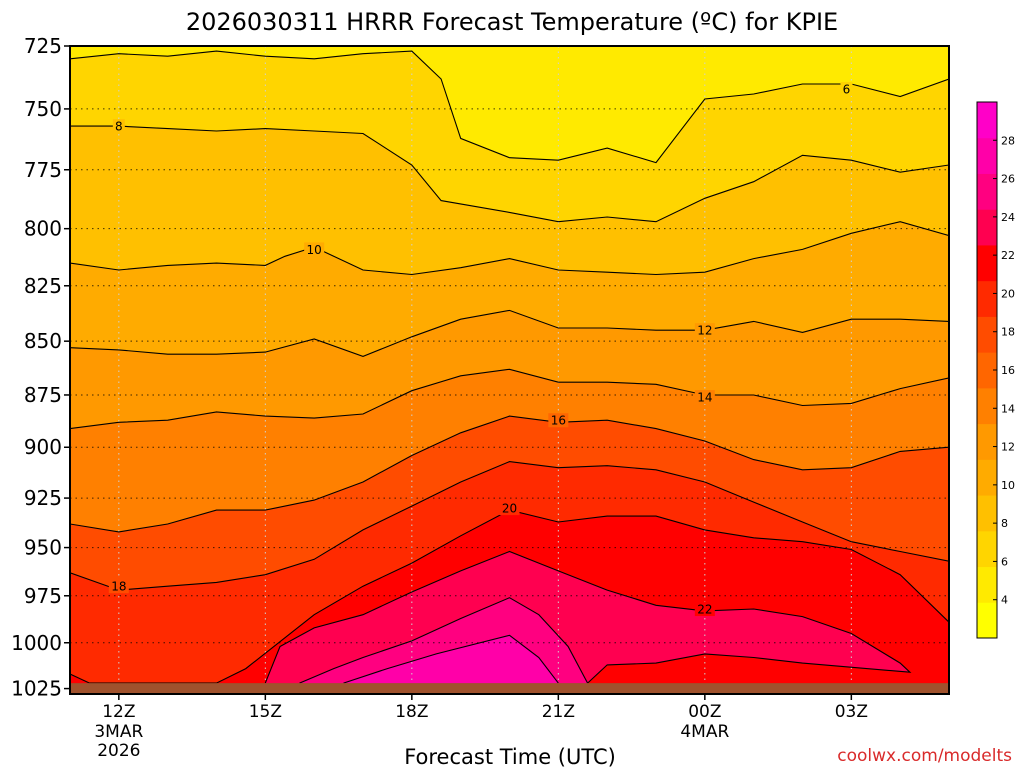 This screenshot has height=768, width=1024. I want to click on x-tick-label-15Z: 15Z, so click(265, 712).